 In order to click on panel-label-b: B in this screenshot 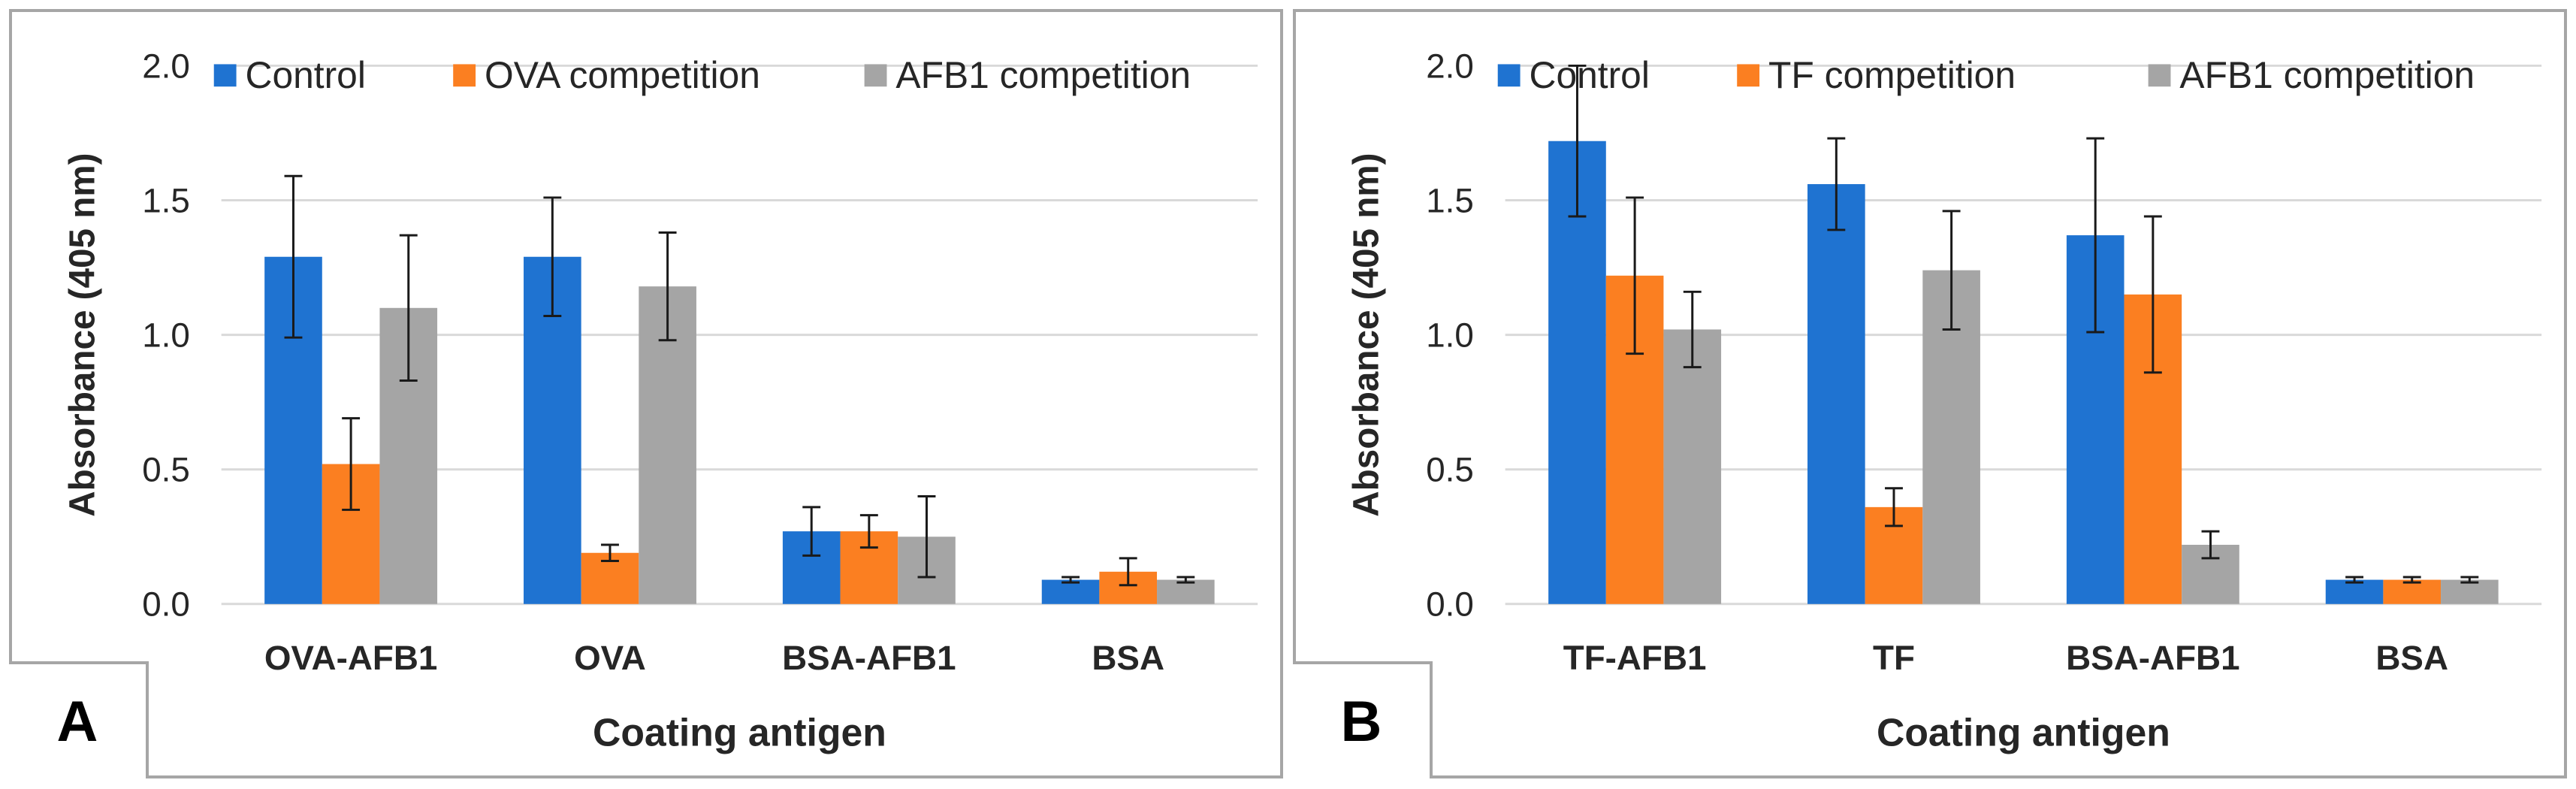, I will do `click(1361, 722)`.